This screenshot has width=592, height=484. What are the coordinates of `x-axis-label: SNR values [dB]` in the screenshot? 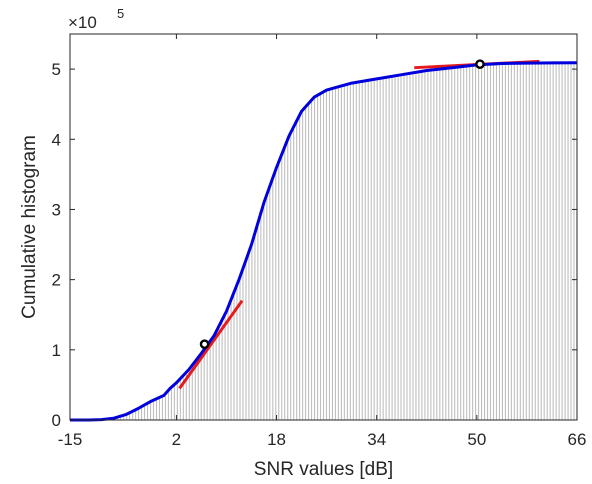 It's located at (323, 469).